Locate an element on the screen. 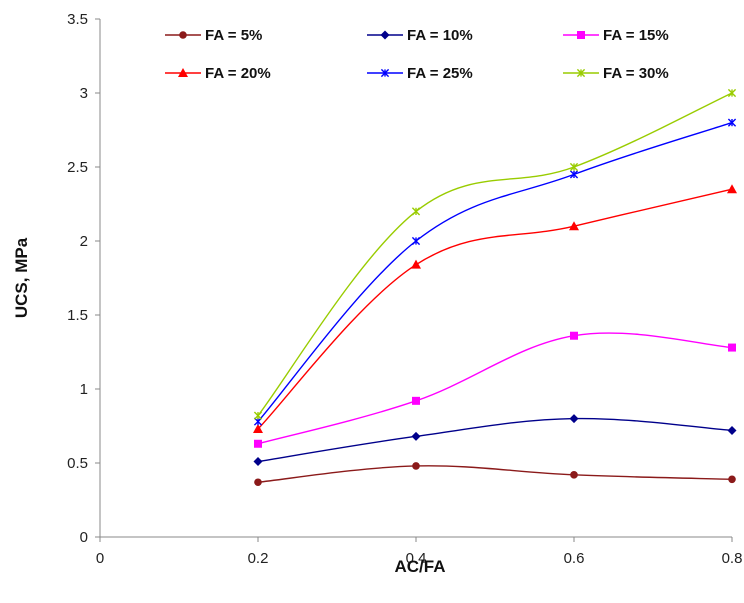 Image resolution: width=744 pixels, height=603 pixels. y-tick-label: 3 is located at coordinates (84, 93).